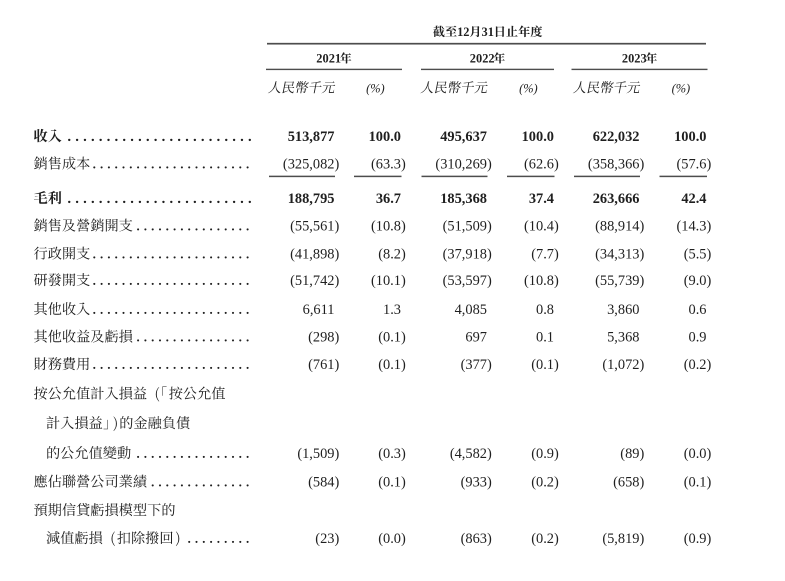  What do you see at coordinates (463, 199) in the screenshot?
I see `svg-text: 185,368` at bounding box center [463, 199].